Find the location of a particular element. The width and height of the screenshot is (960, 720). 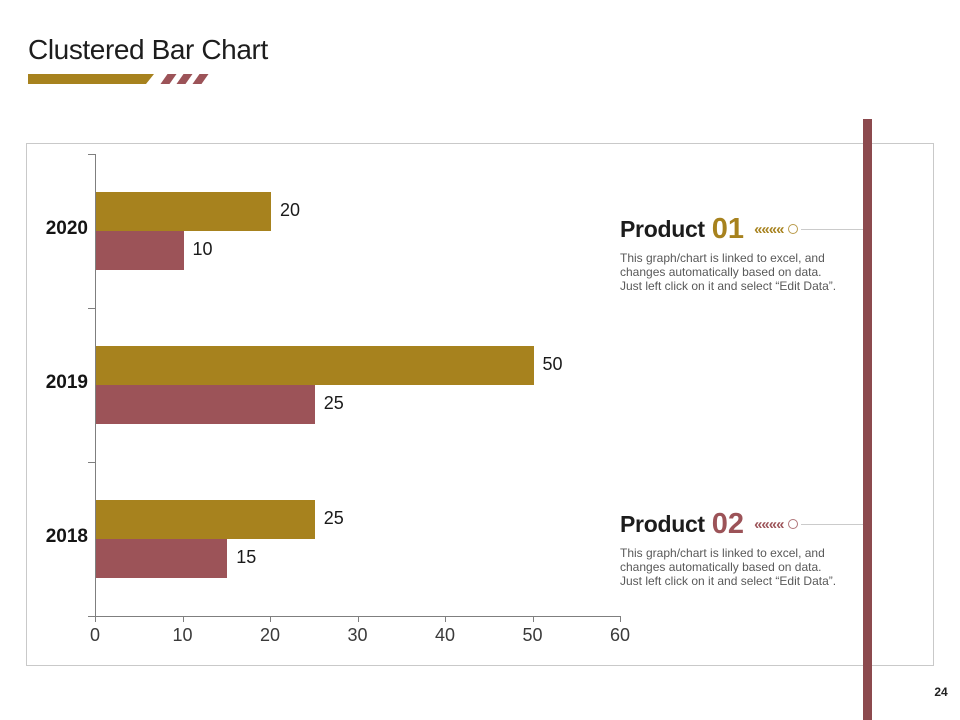

x-axis-tick-label: 30 is located at coordinates (357, 635).